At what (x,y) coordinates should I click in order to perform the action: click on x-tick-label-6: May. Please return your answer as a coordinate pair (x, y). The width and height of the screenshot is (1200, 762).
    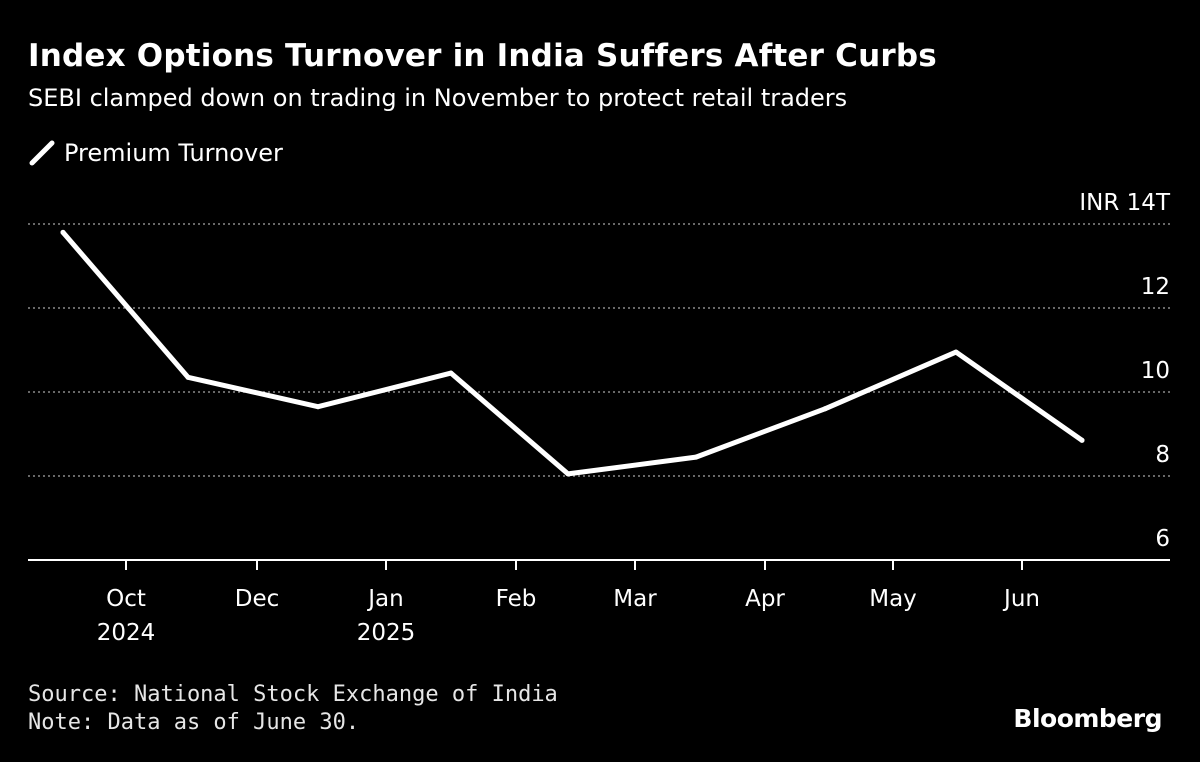
    Looking at the image, I should click on (893, 599).